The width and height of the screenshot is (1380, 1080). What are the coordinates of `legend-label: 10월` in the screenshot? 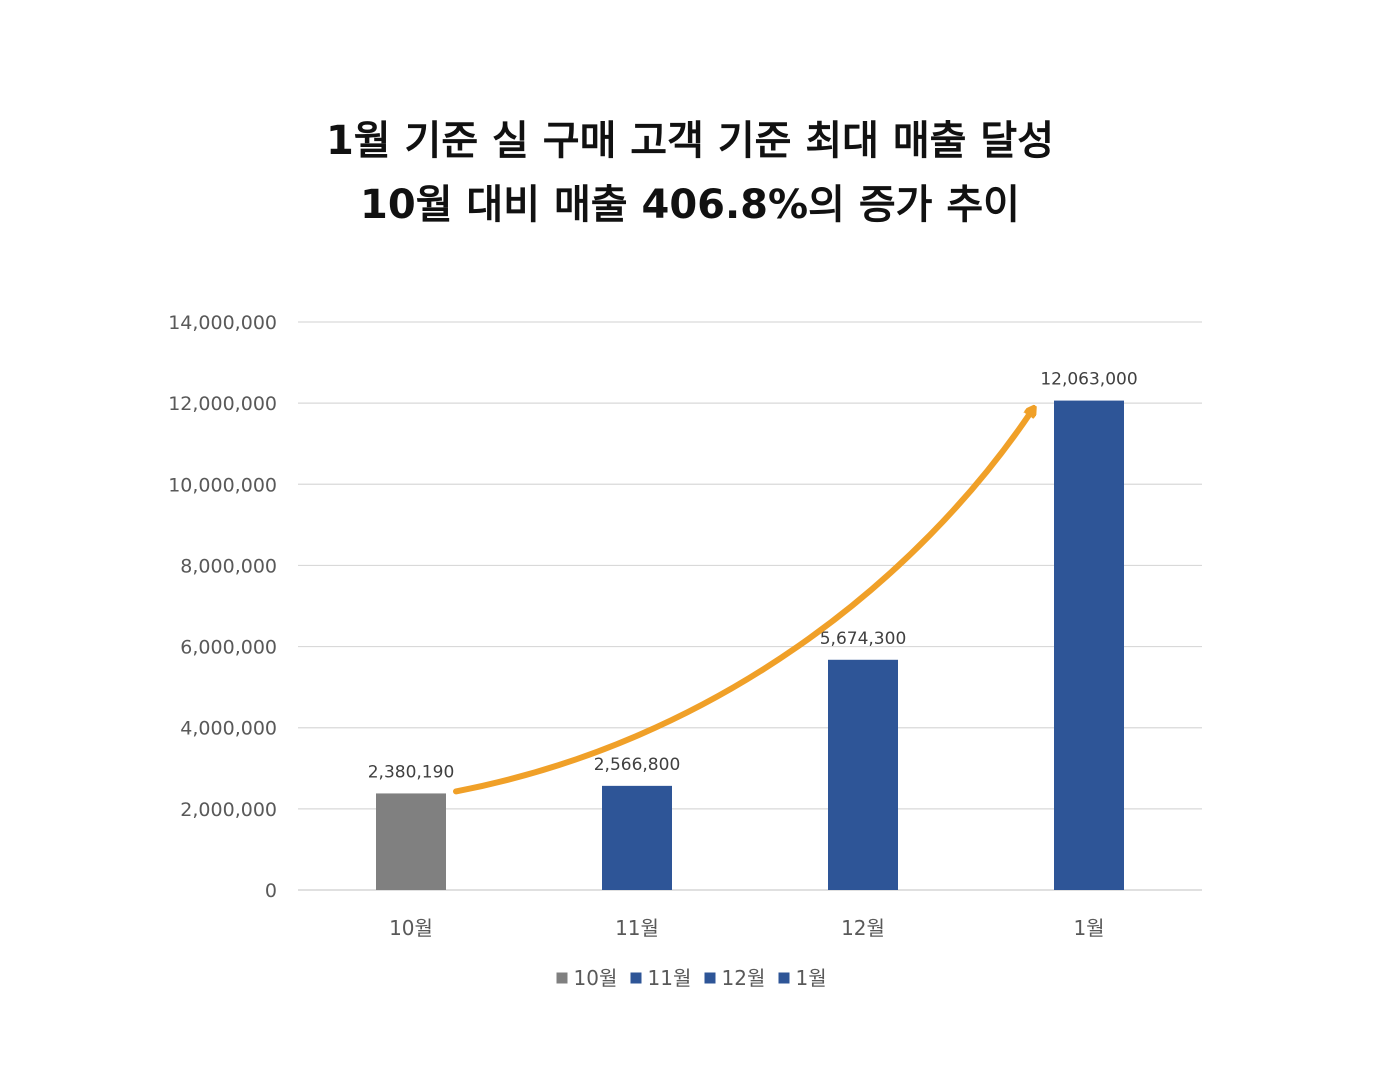 It's located at (596, 978).